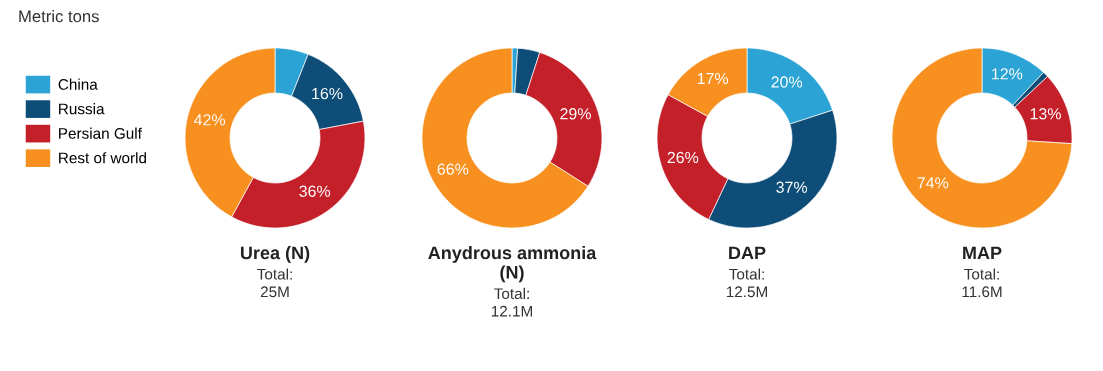  Describe the element at coordinates (1007, 74) in the screenshot. I see `data-label: 12%` at that location.